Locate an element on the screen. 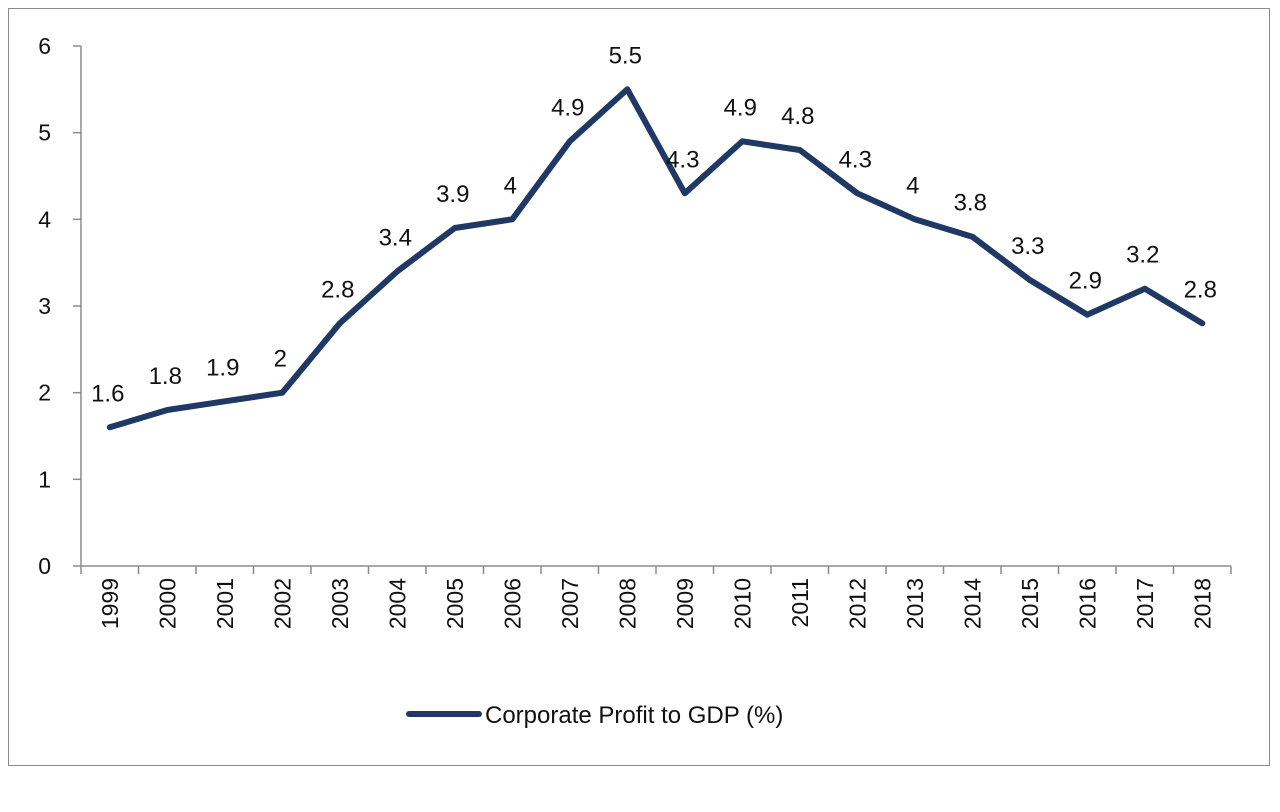 This screenshot has width=1280, height=812. y-tick-label: 3 is located at coordinates (44, 306).